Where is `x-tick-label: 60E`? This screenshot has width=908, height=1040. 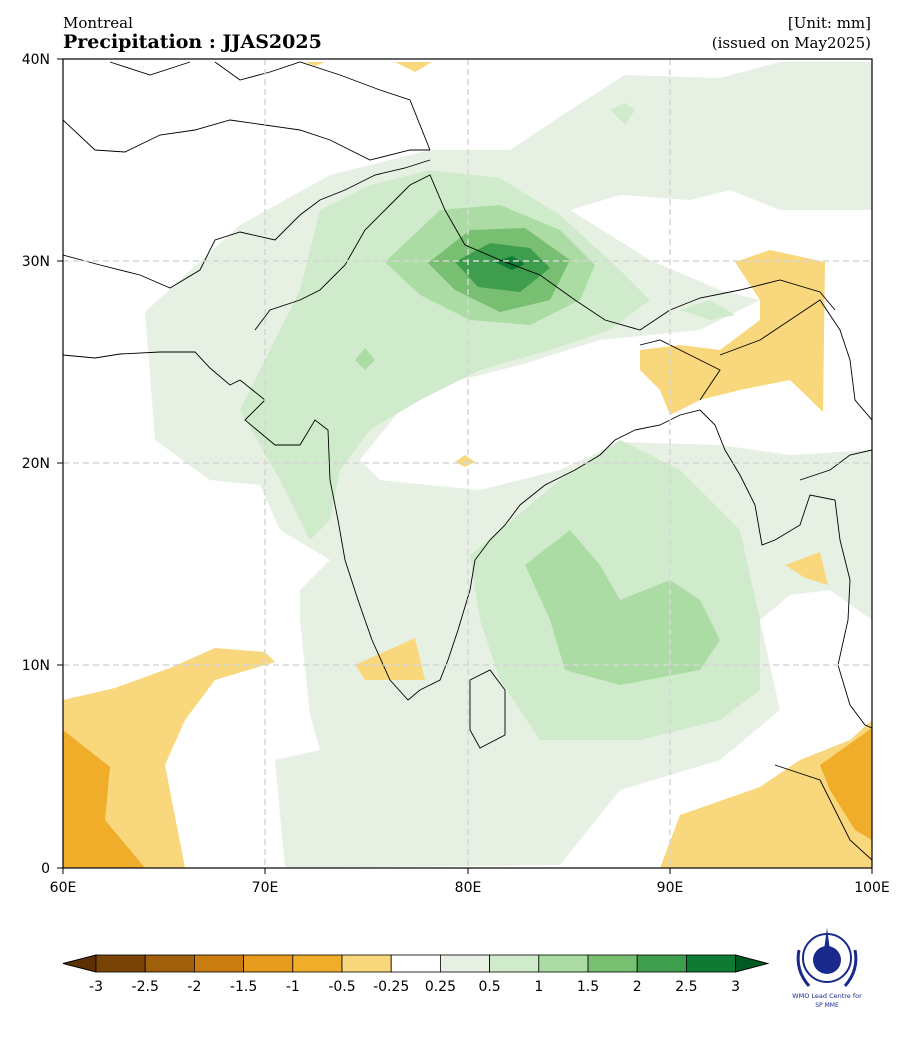
x-tick-label: 60E is located at coordinates (63, 888).